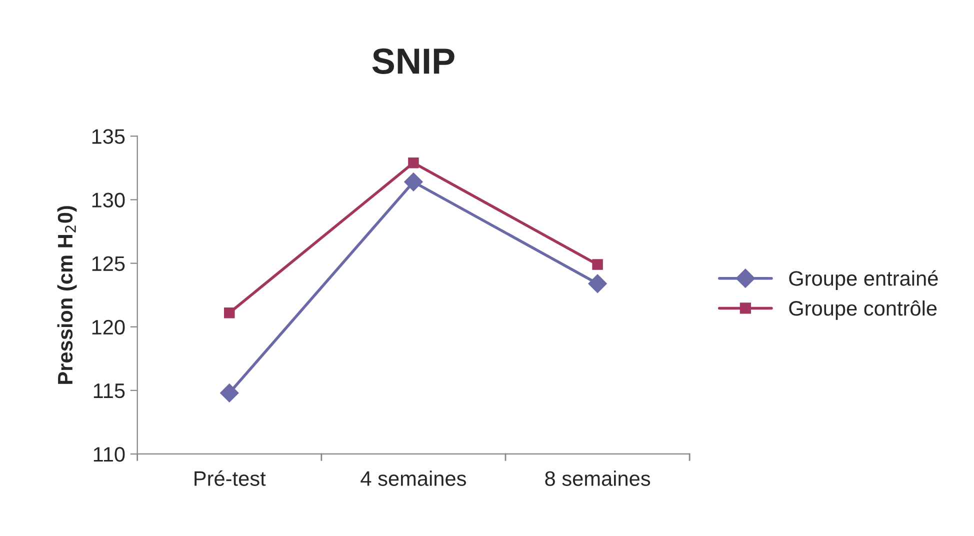 The image size is (974, 536). Describe the element at coordinates (108, 200) in the screenshot. I see `y-tick-label: 130` at that location.